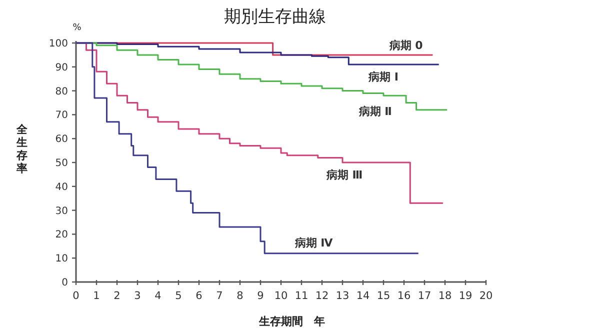 Image resolution: width=607 pixels, height=331 pixels. What do you see at coordinates (158, 296) in the screenshot?
I see `x-tick-label: 4` at bounding box center [158, 296].